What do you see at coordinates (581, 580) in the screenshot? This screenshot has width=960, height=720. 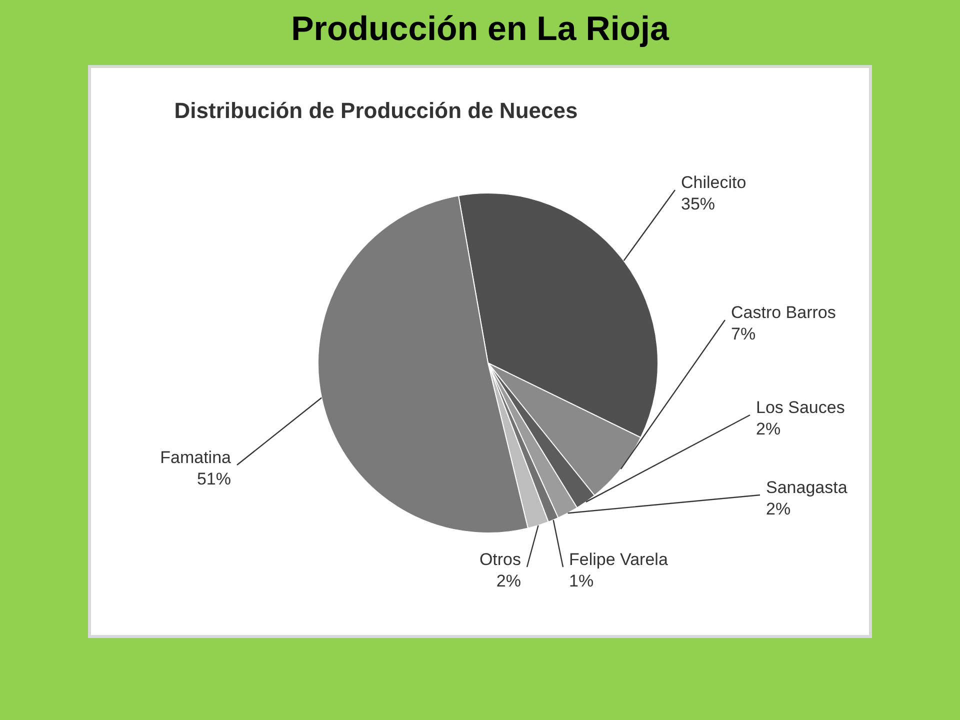 I see `data-label: 1%` at bounding box center [581, 580].